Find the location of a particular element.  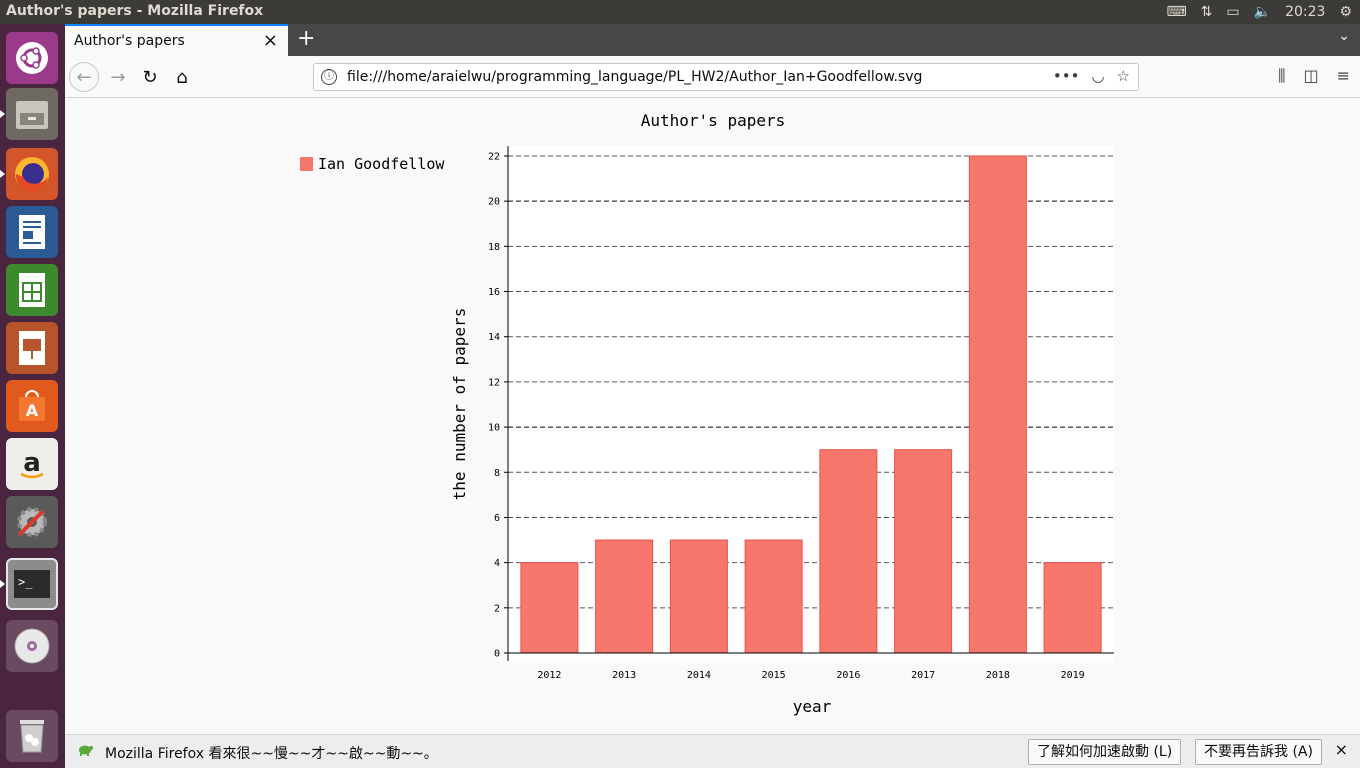

notification-message: Mozilla Firefox 看來很~~慢~~才~~啟~~動~~。 is located at coordinates (271, 753).